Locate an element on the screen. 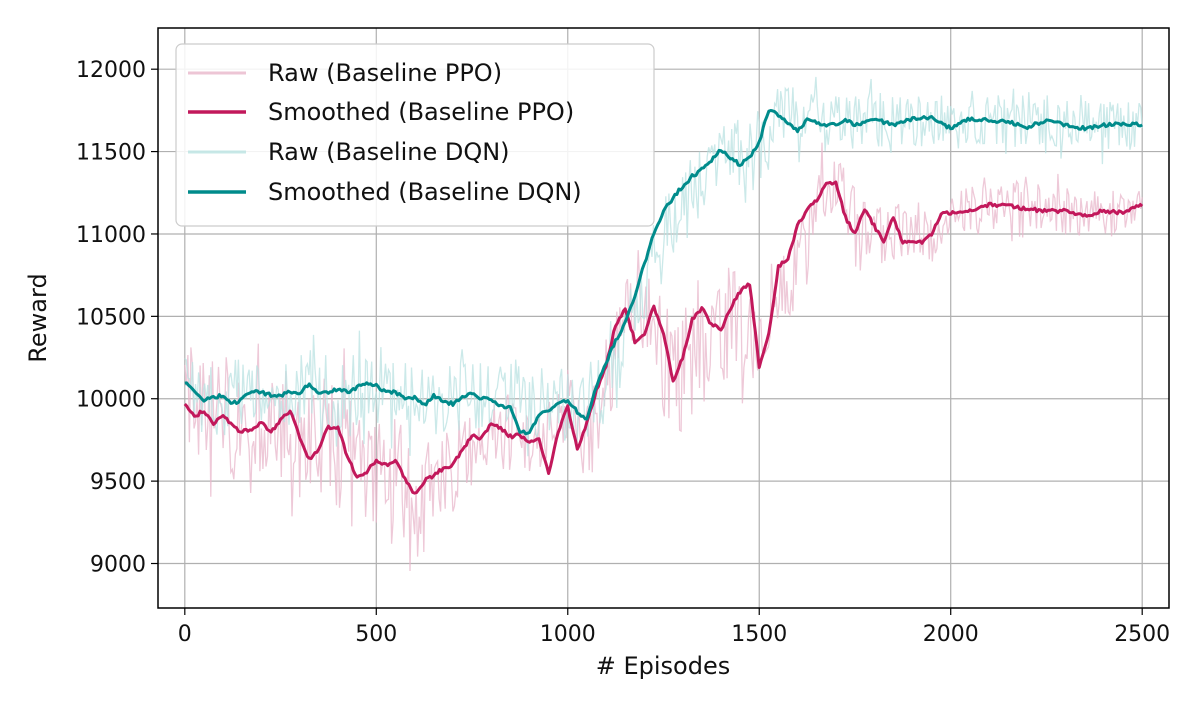  legend-entry: Raw (Baseline DQN) is located at coordinates (349, 152).